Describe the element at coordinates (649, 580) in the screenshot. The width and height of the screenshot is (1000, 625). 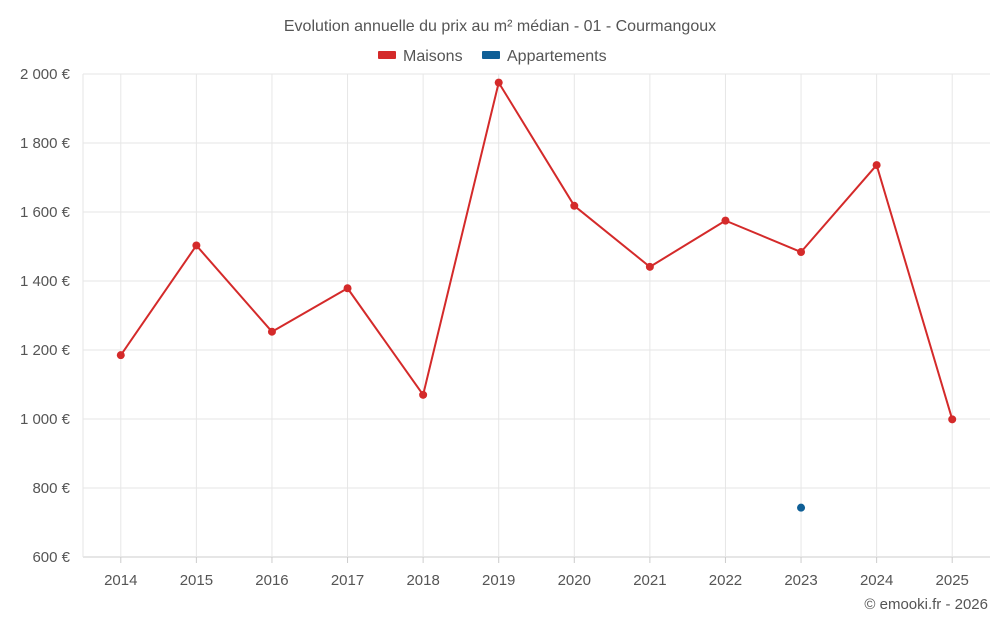
I see `x-tick-label: 2021` at that location.